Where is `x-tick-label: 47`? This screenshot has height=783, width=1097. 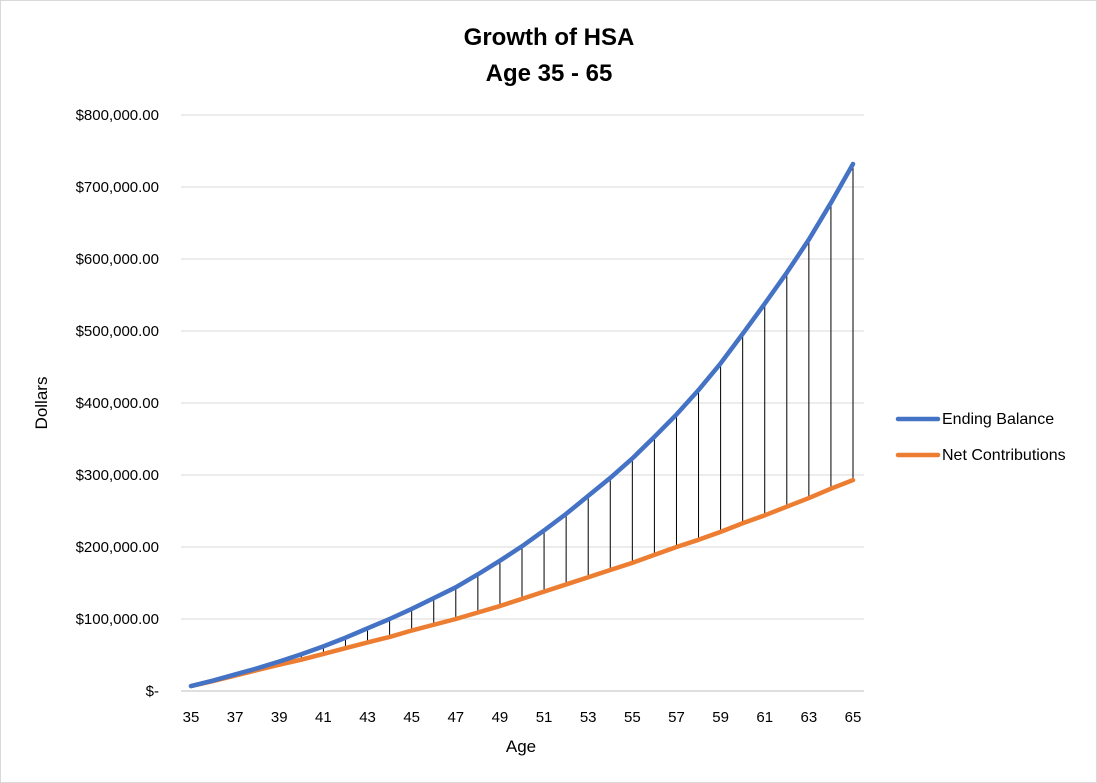 x-tick-label: 47 is located at coordinates (455, 717).